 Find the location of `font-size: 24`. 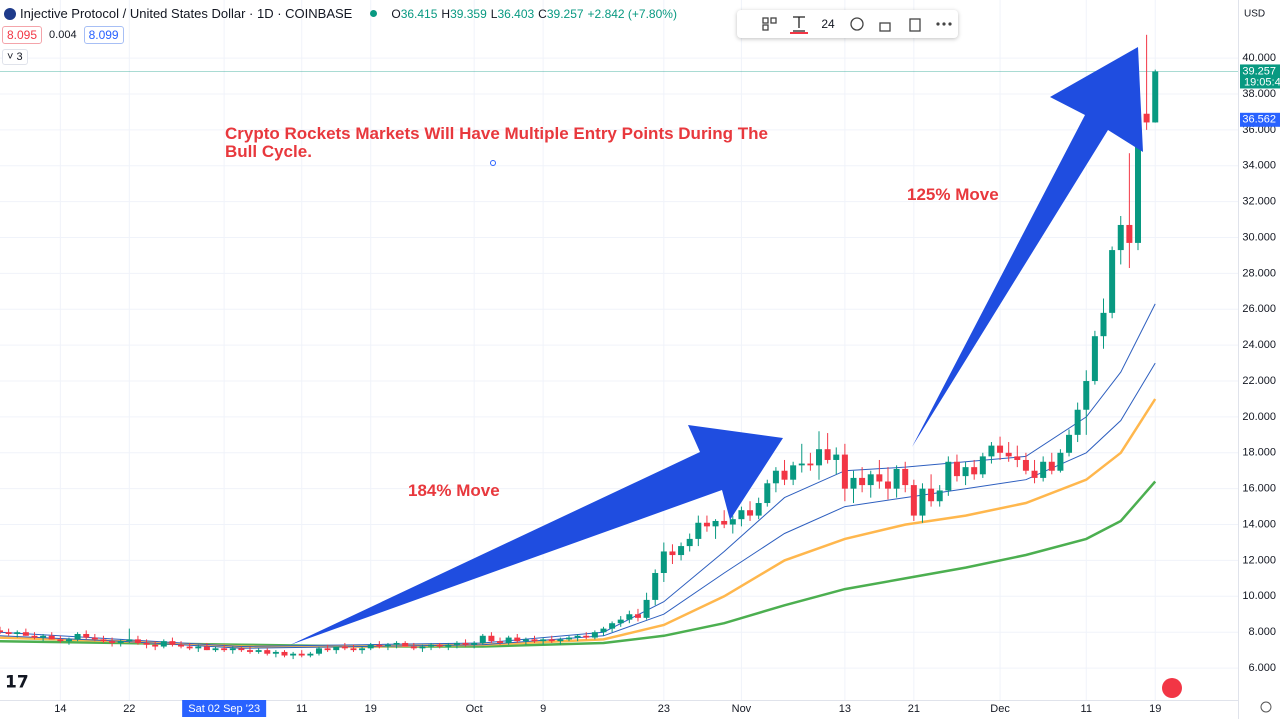

font-size: 24 is located at coordinates (828, 24).